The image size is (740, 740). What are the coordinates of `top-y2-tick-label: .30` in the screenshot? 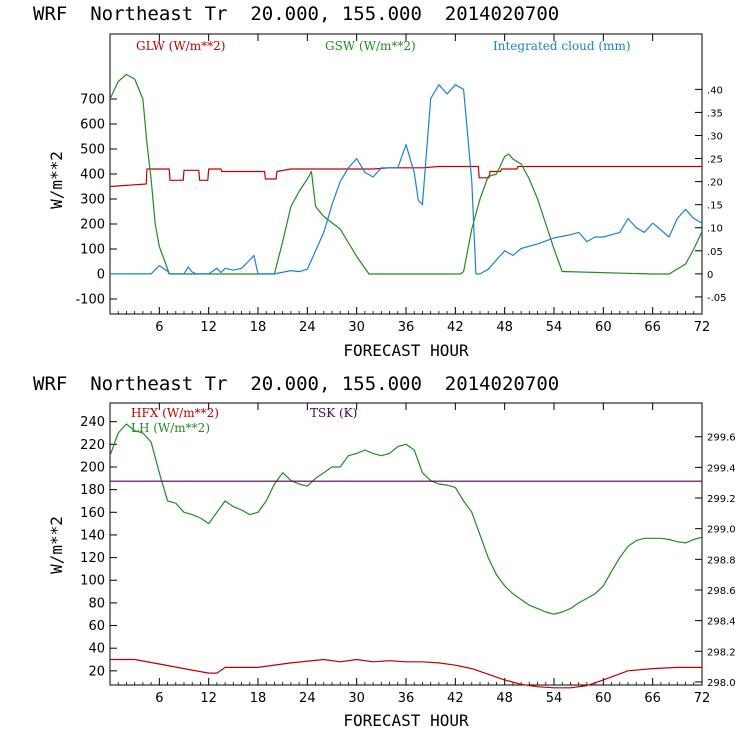 It's located at (715, 136).